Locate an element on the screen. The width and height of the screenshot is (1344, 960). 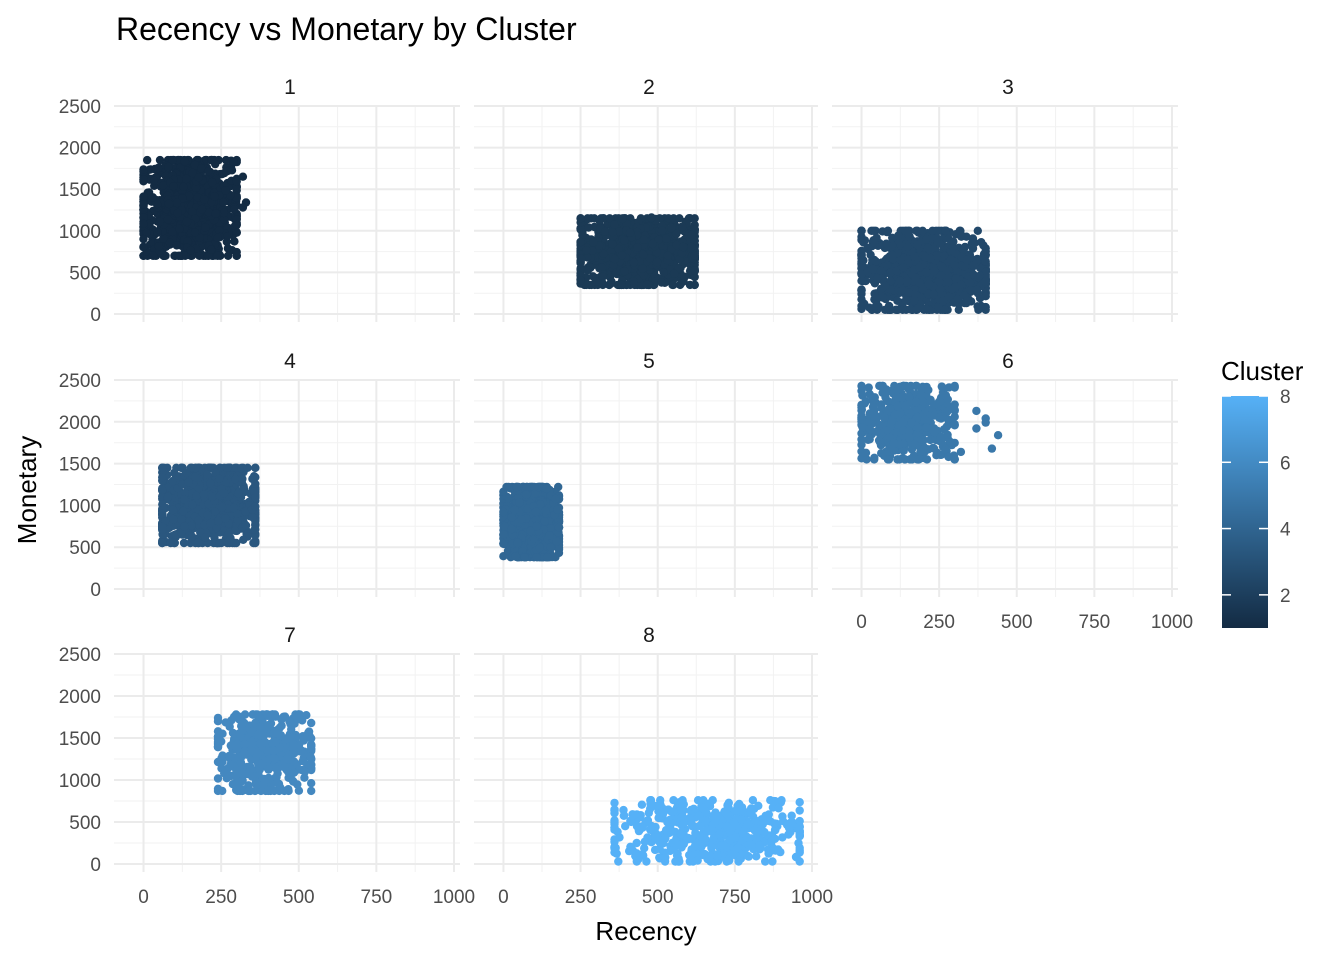
x-tick-label: 250 is located at coordinates (939, 622).